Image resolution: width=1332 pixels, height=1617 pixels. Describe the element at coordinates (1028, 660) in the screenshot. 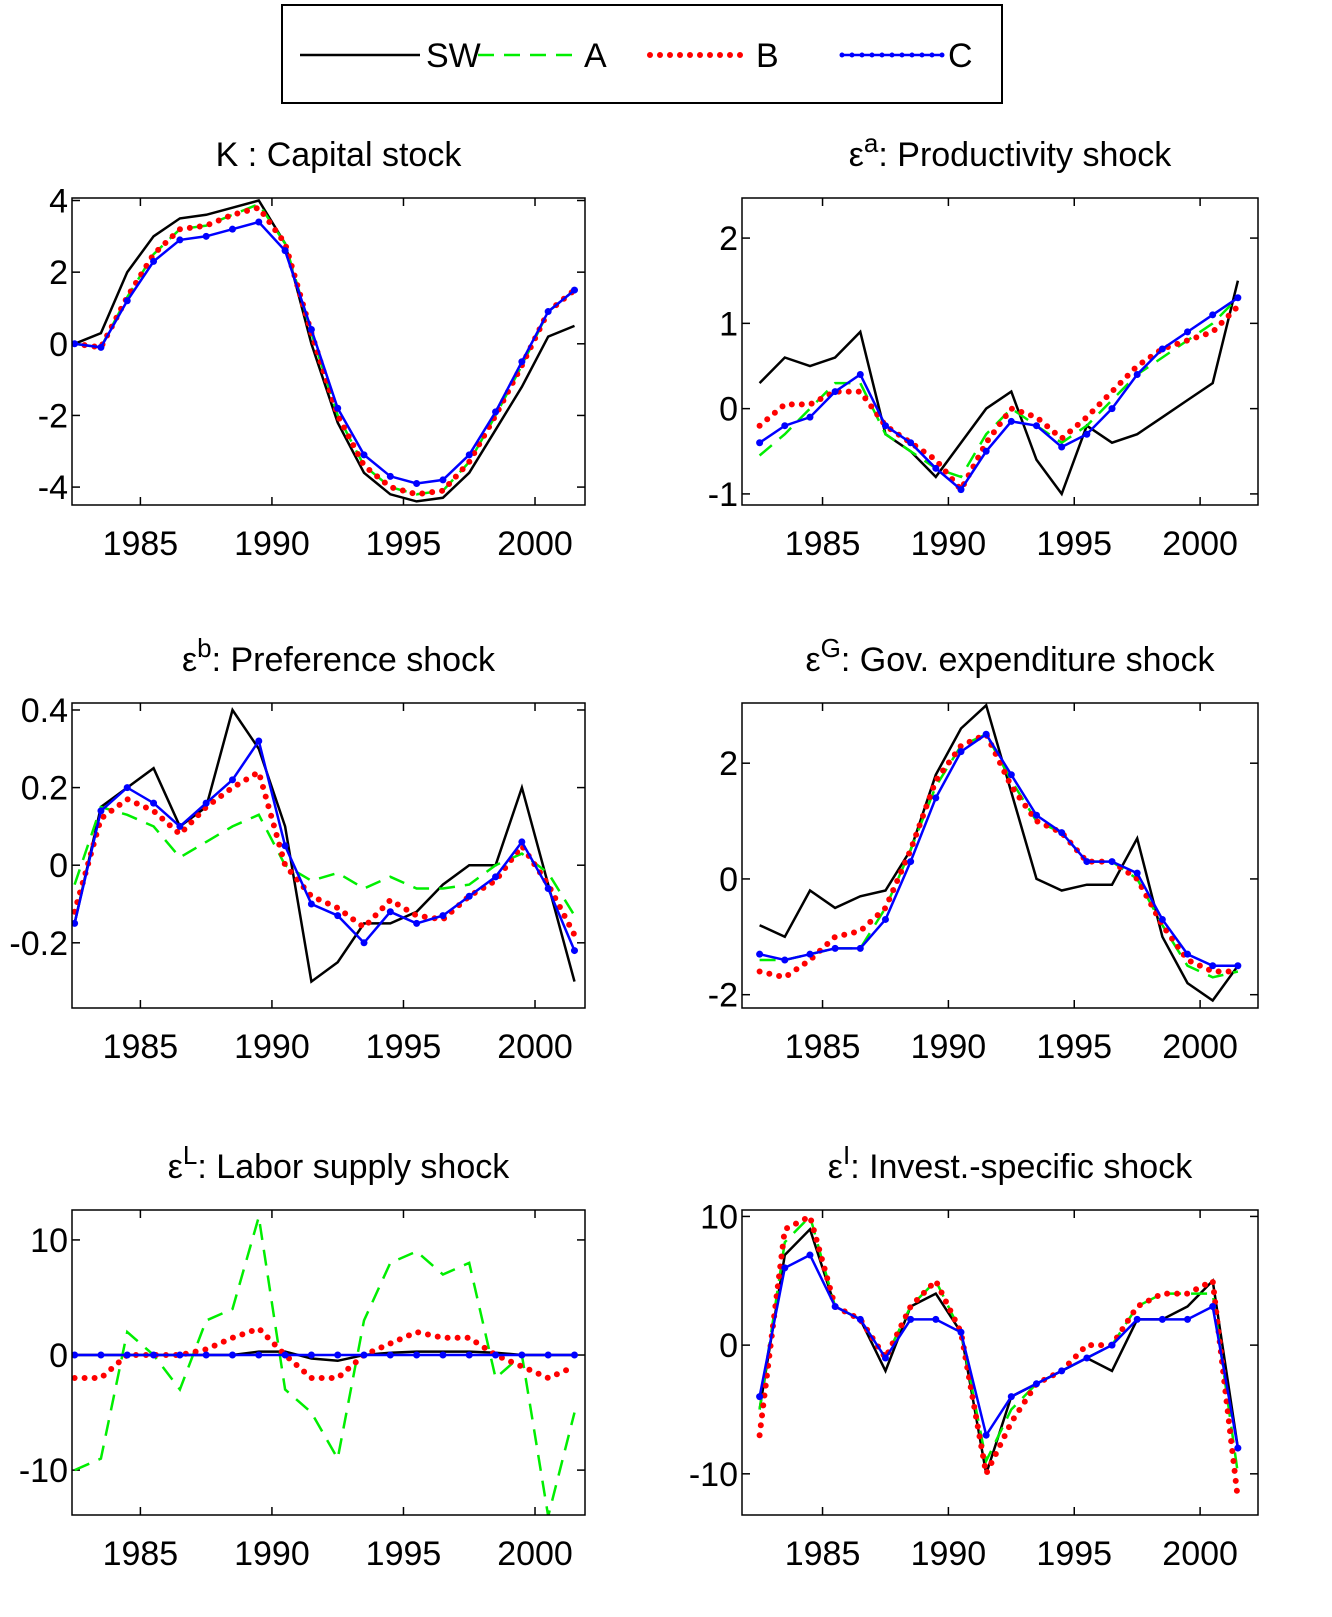

I see `title-text: : Gov. expenditure shock` at that location.